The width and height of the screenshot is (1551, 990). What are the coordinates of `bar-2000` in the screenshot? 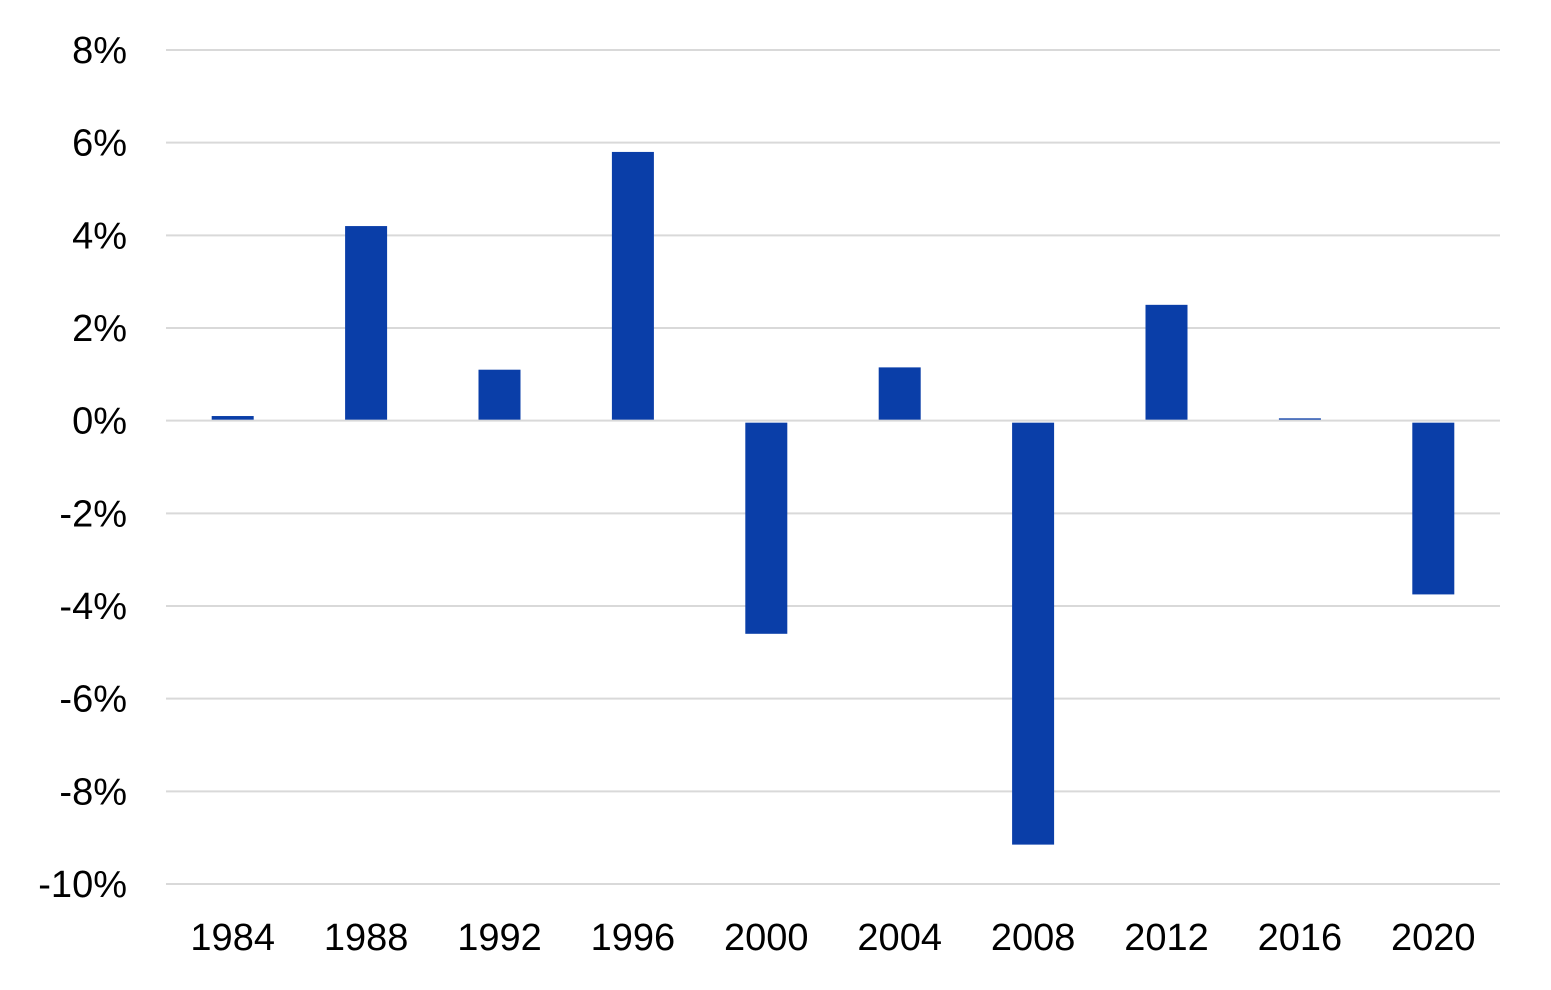 It's located at (766, 528).